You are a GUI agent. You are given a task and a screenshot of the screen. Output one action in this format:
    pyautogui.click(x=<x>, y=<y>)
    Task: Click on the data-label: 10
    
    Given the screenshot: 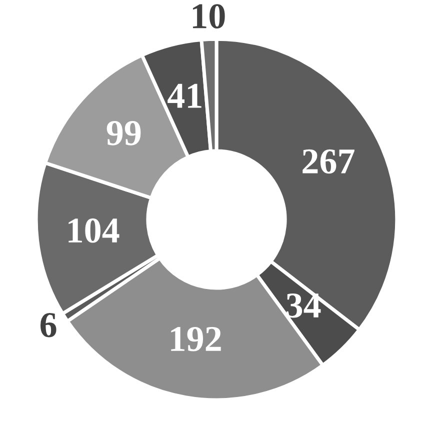 What is the action you would take?
    pyautogui.click(x=208, y=16)
    